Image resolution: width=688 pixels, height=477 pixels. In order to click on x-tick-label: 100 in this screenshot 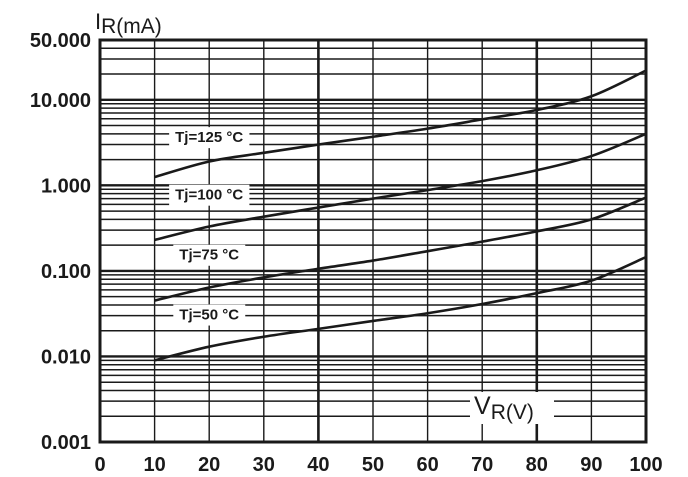, I will do `click(645, 465)`.